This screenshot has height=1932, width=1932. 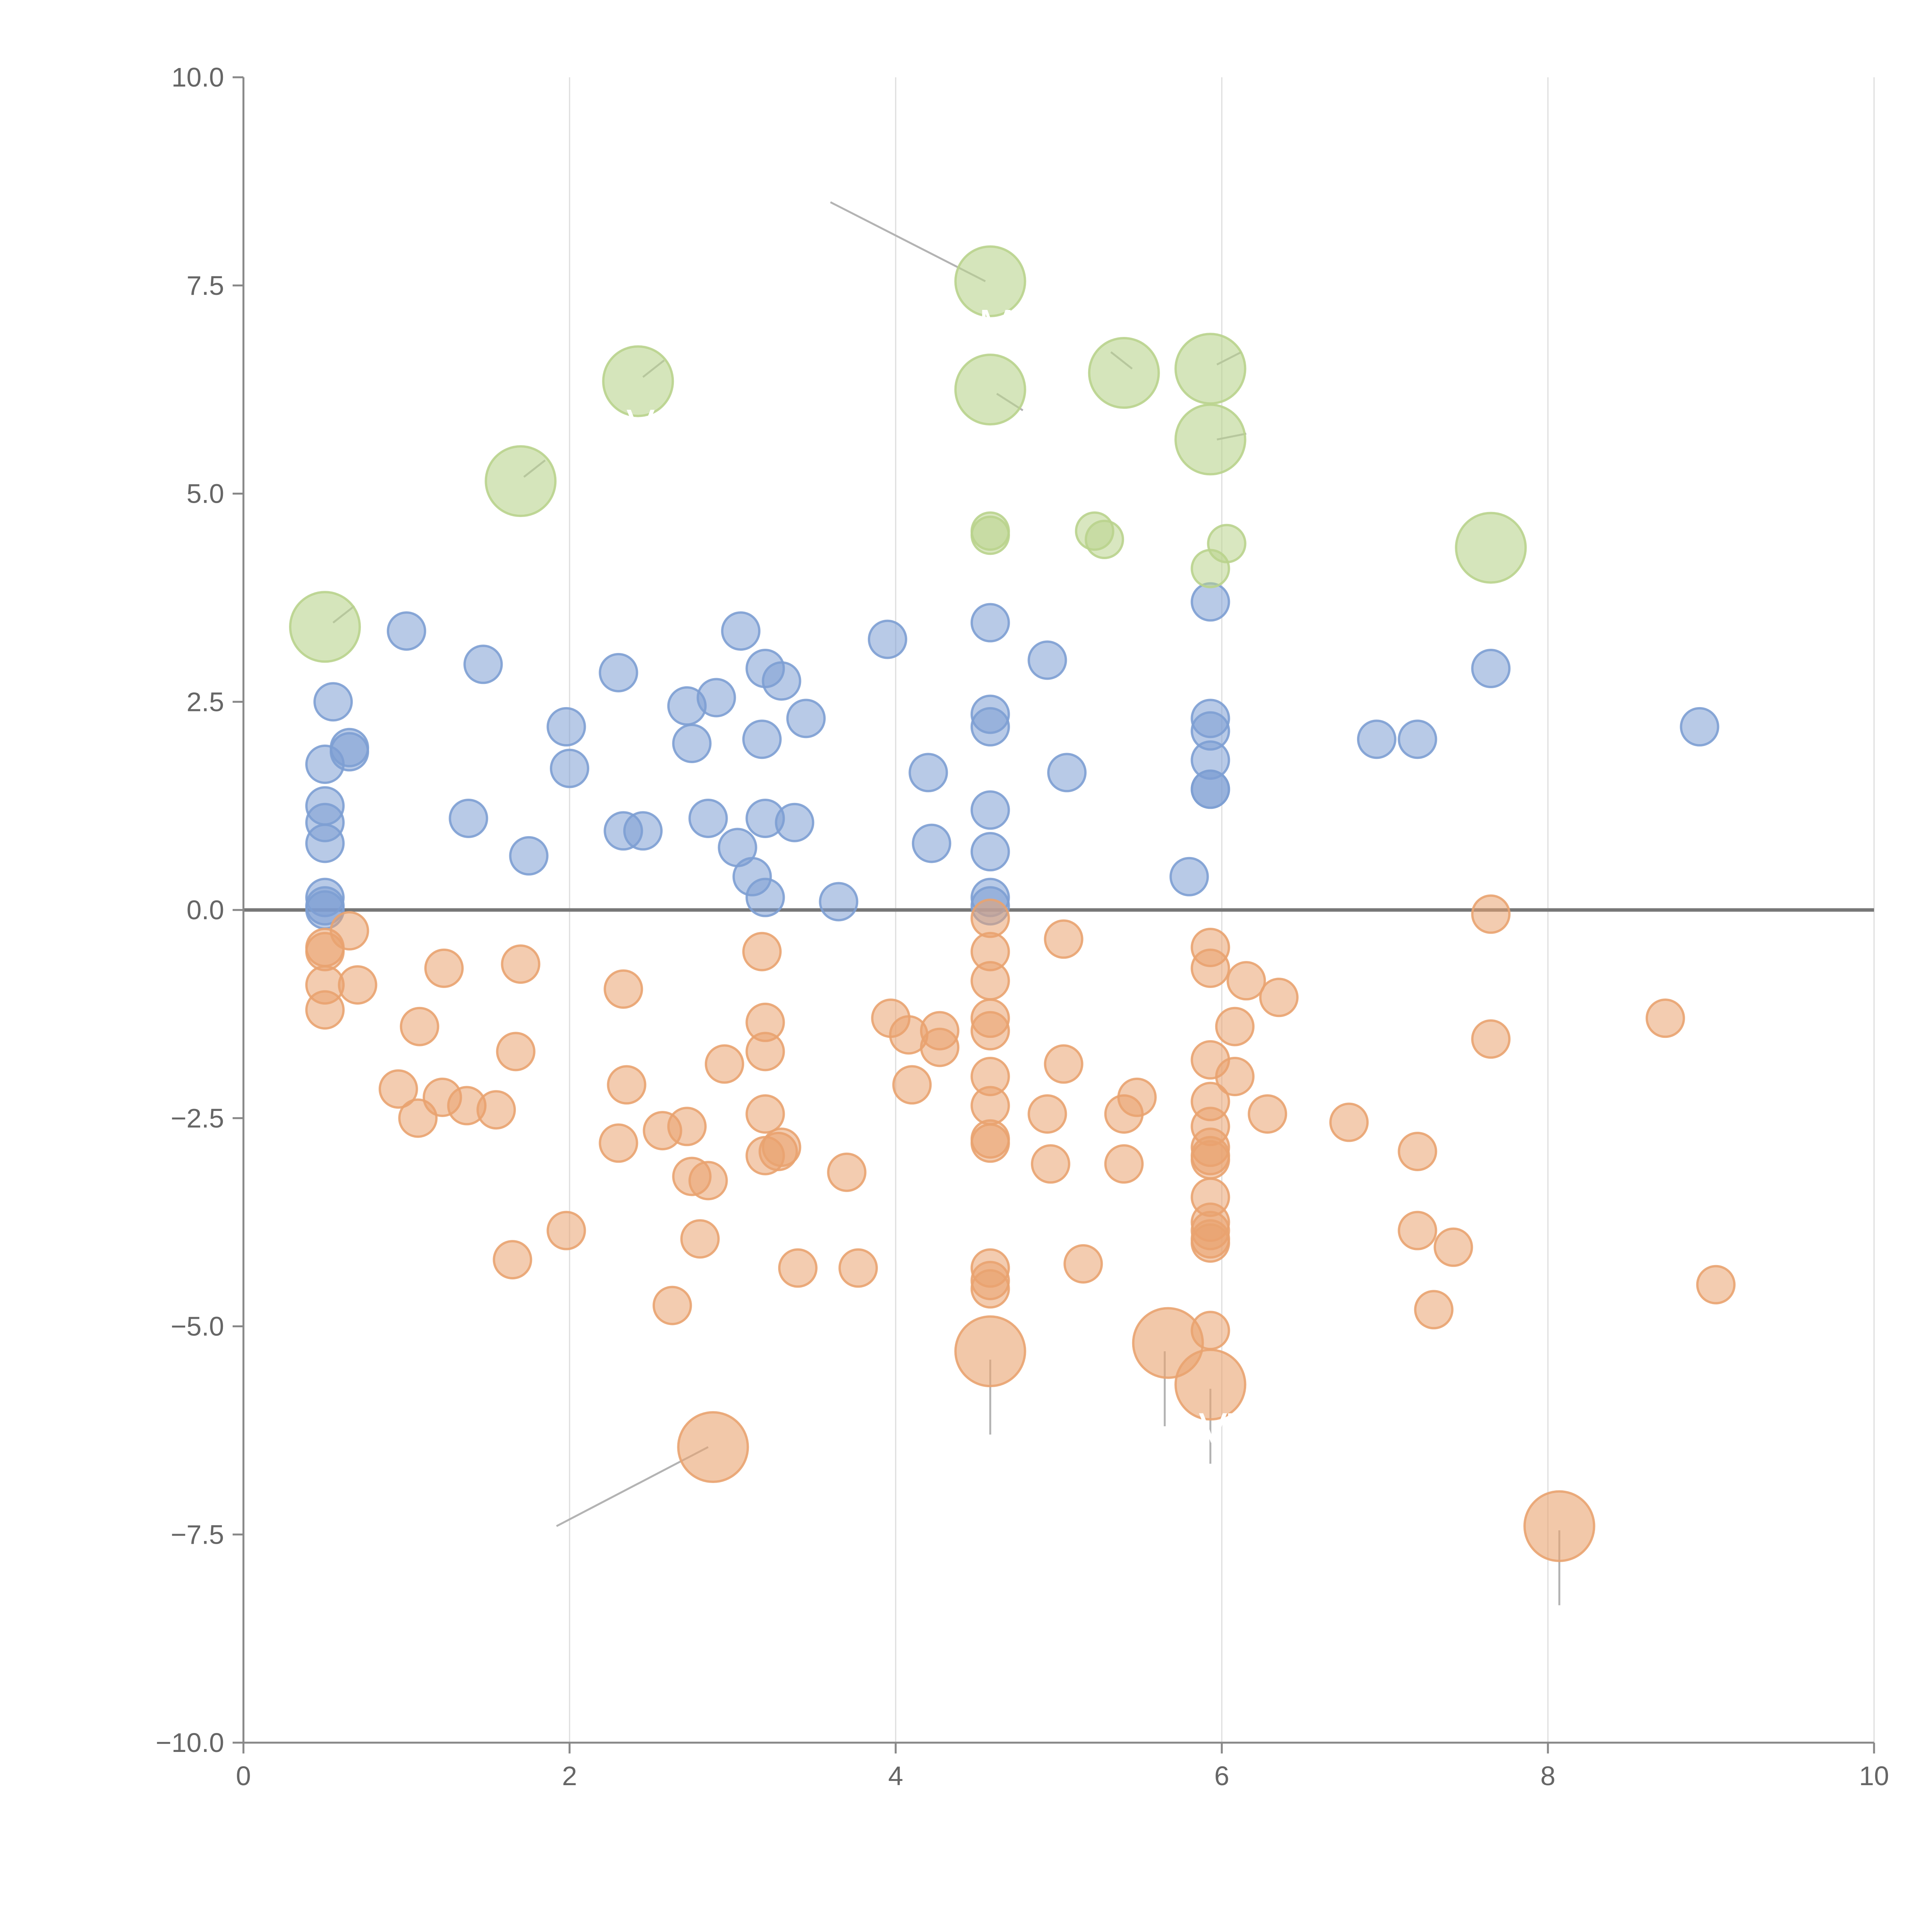 What do you see at coordinates (1548, 1776) in the screenshot?
I see `x-tick-label: 8` at bounding box center [1548, 1776].